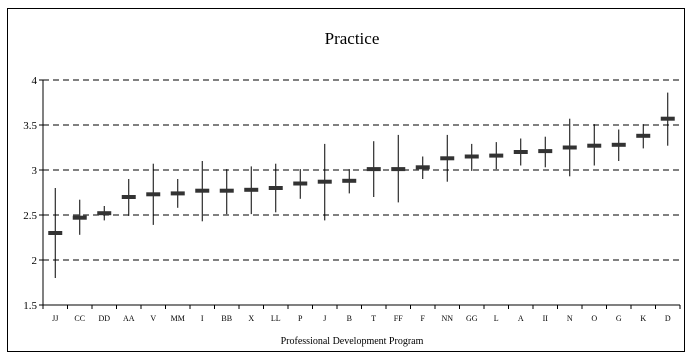  What do you see at coordinates (275, 188) in the screenshot?
I see `mean-marker-LL` at bounding box center [275, 188].